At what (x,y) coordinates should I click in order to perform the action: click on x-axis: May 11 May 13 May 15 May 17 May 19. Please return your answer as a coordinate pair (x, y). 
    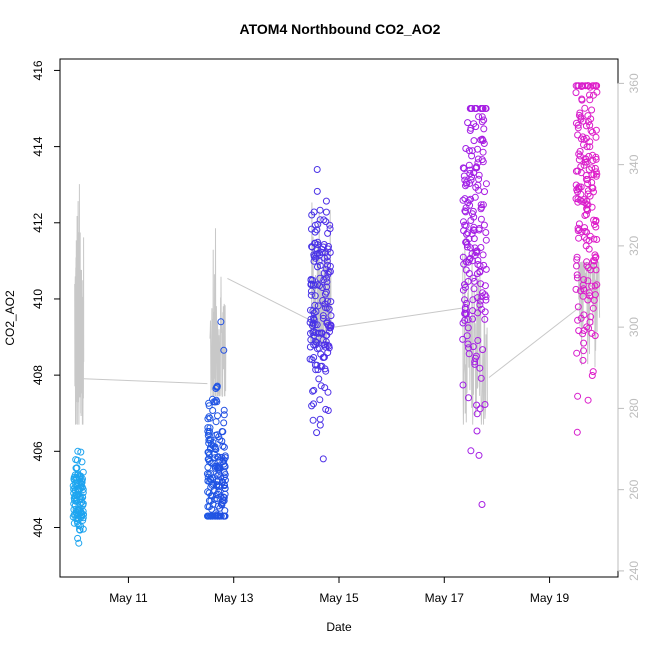
    Looking at the image, I should click on (339, 591).